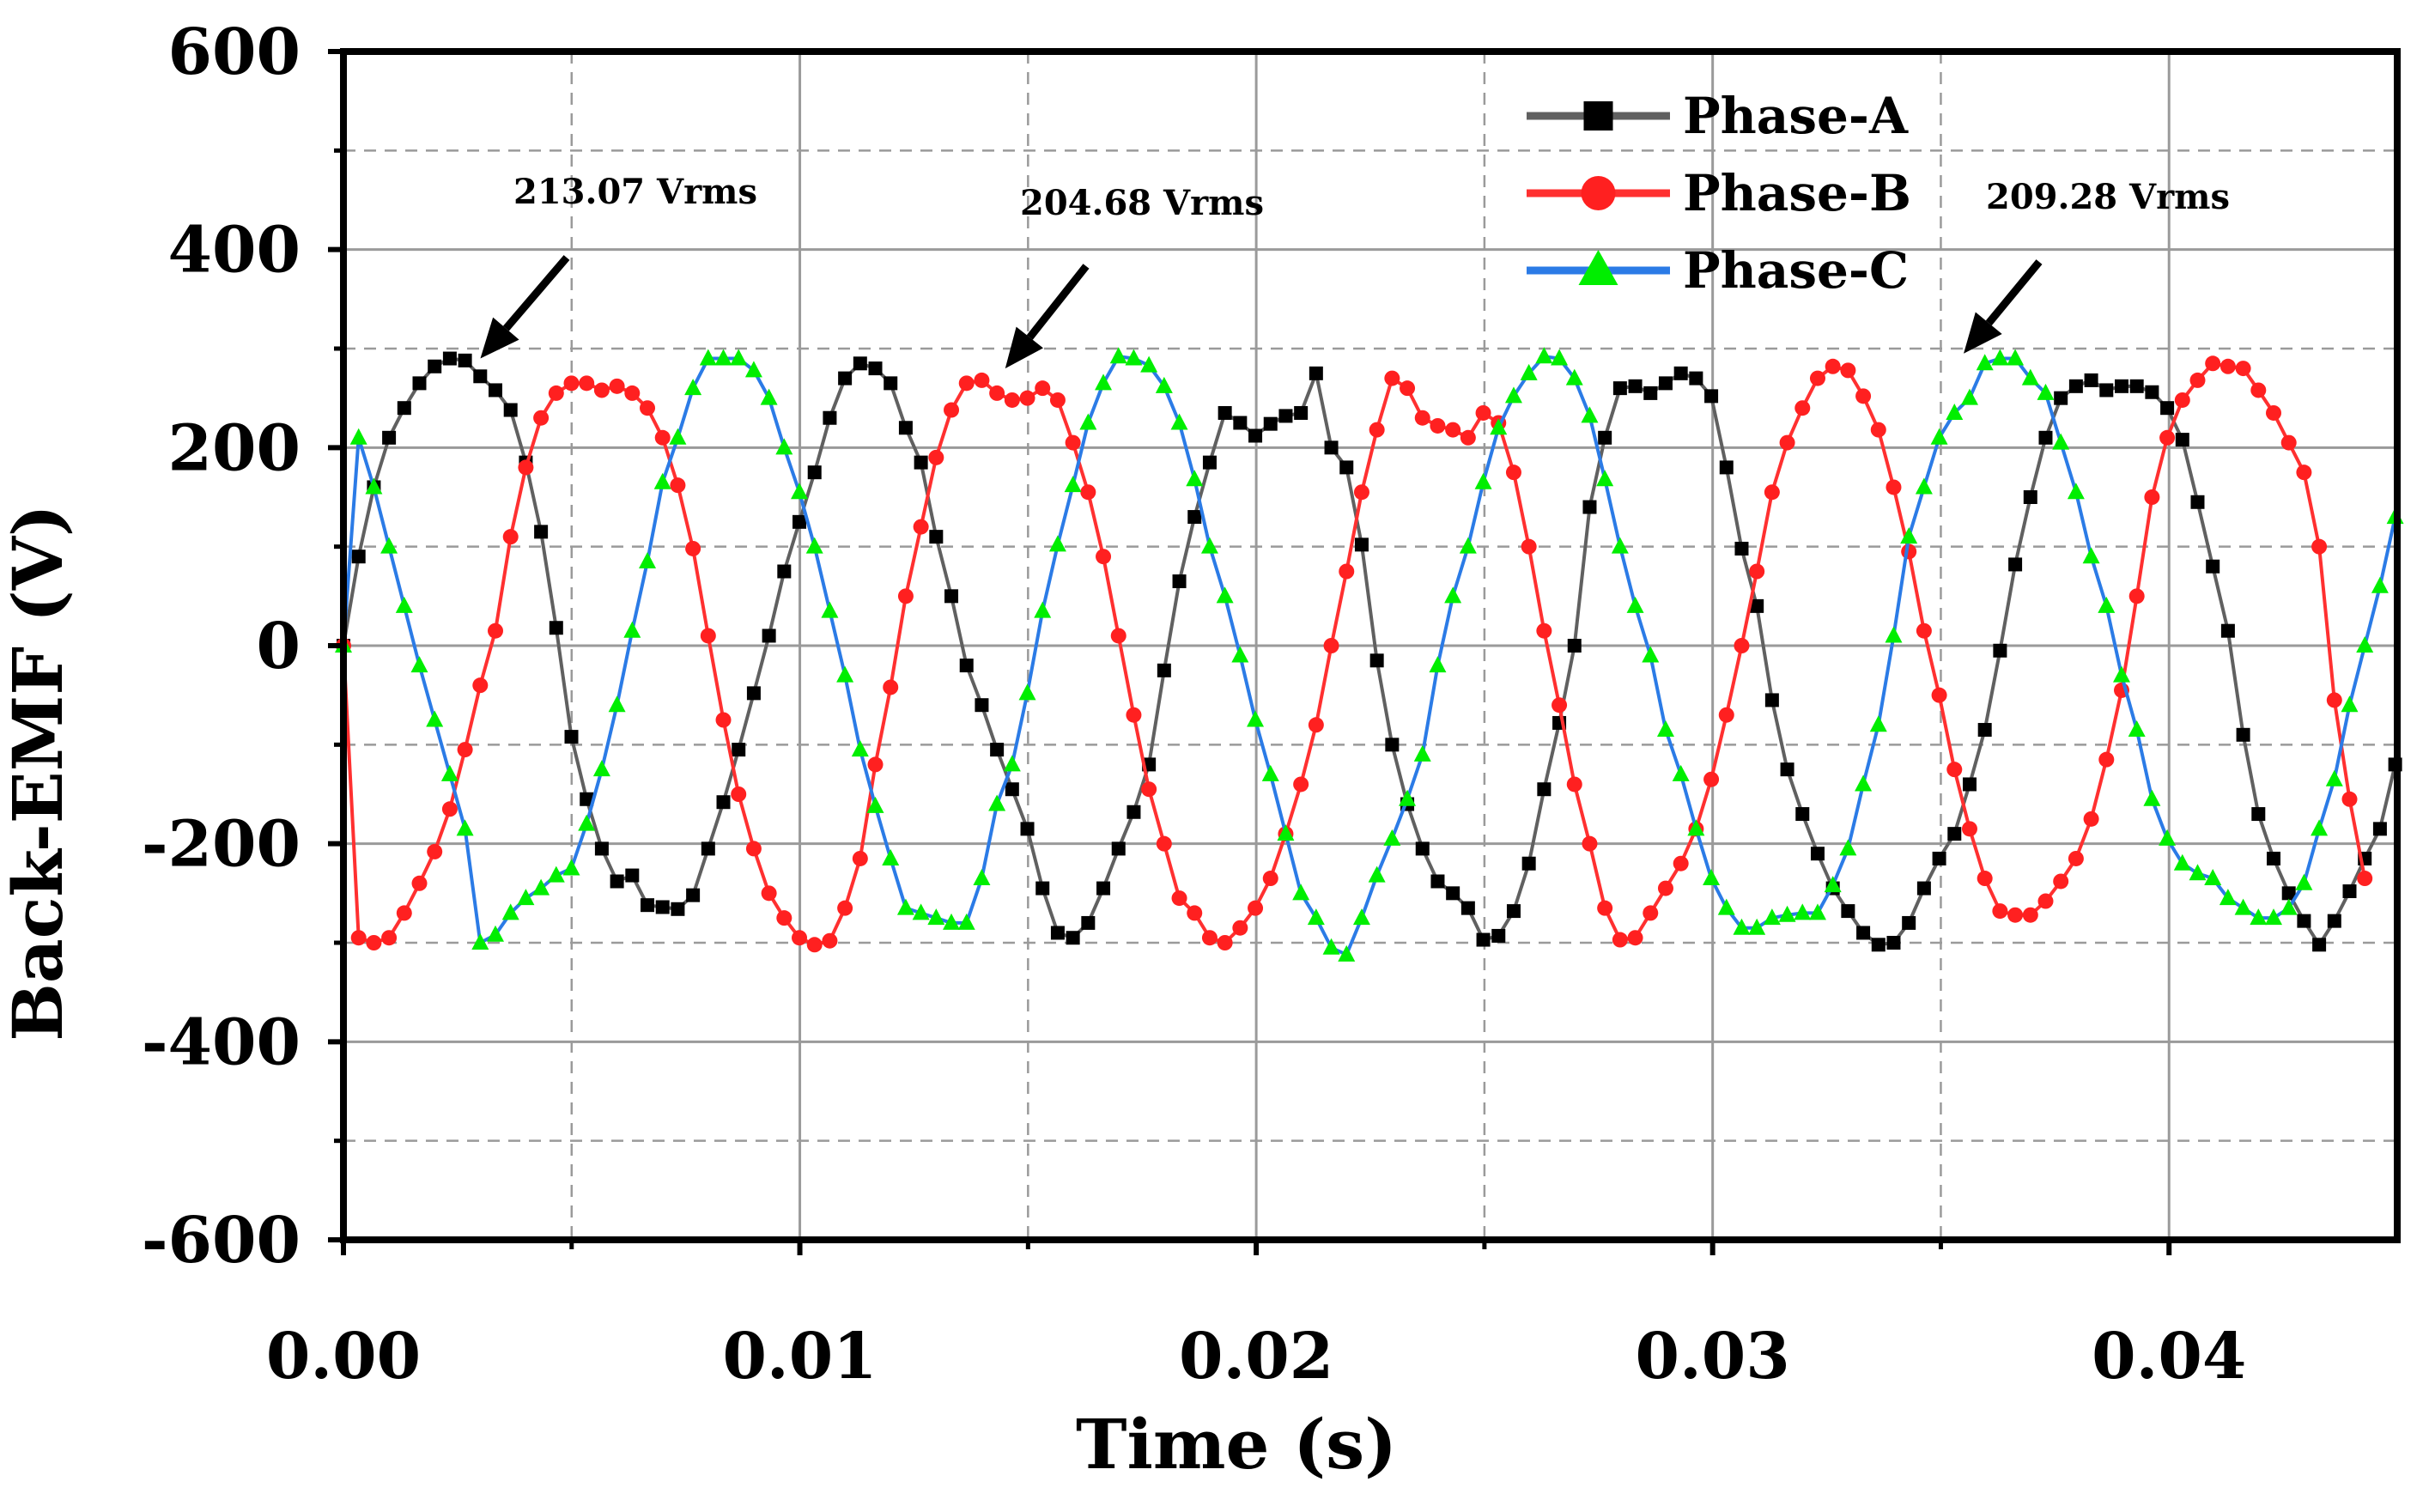  Describe the element at coordinates (799, 1357) in the screenshot. I see `x-tick-label: 0.01` at that location.